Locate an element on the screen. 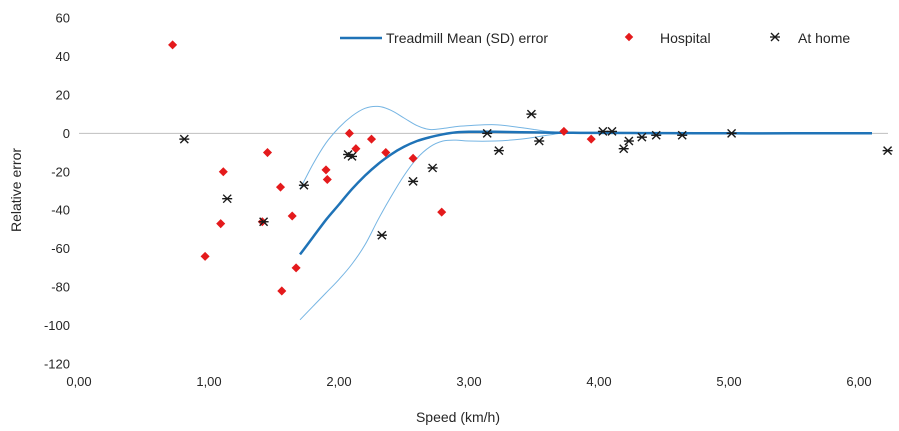  x-tick-label: 2,00 is located at coordinates (338, 381).